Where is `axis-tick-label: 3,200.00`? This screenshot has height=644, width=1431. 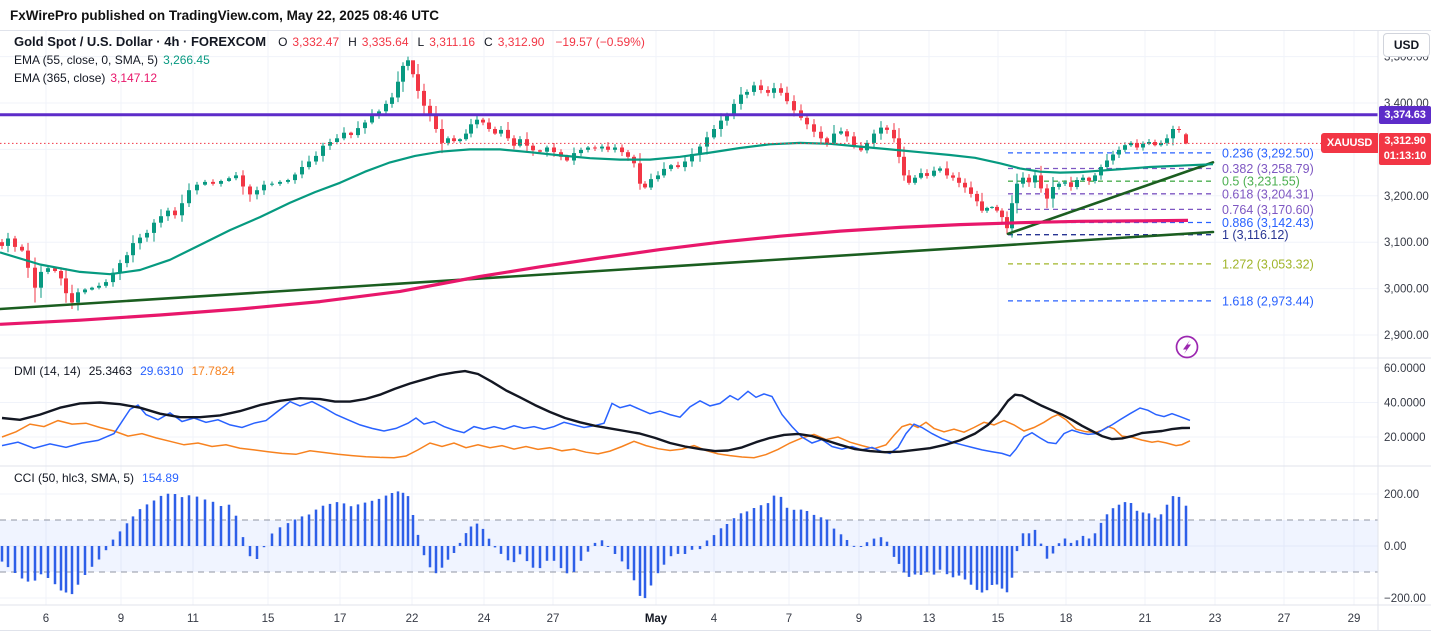 axis-tick-label: 3,200.00 is located at coordinates (1406, 197).